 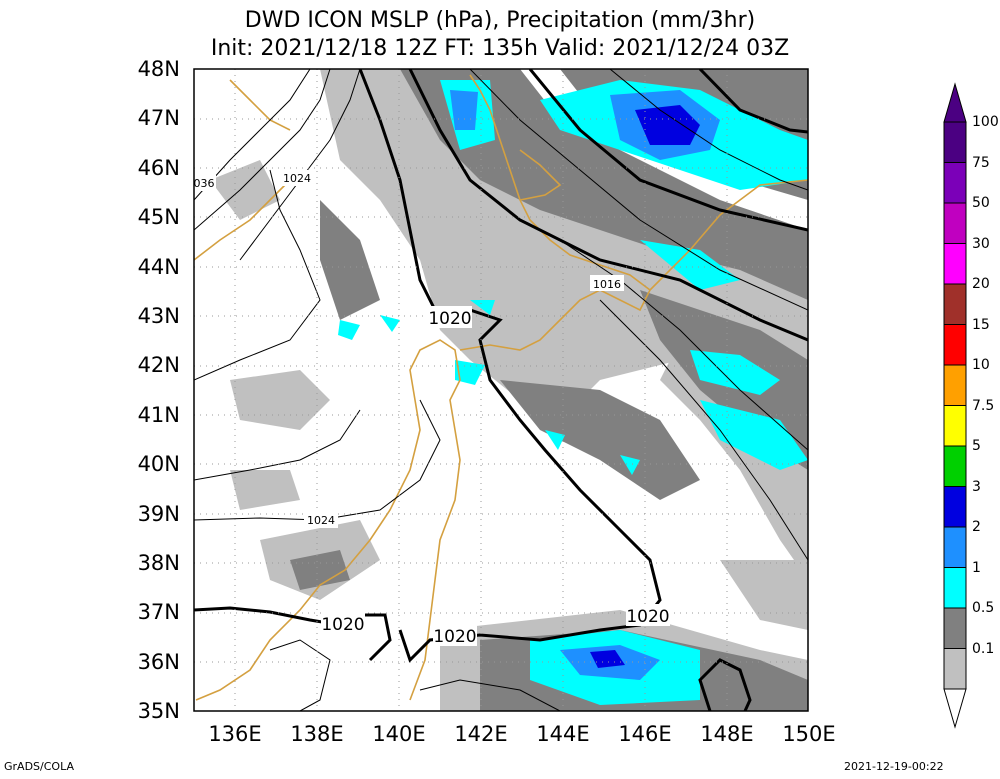 What do you see at coordinates (158, 464) in the screenshot?
I see `latitude-label: 40N` at bounding box center [158, 464].